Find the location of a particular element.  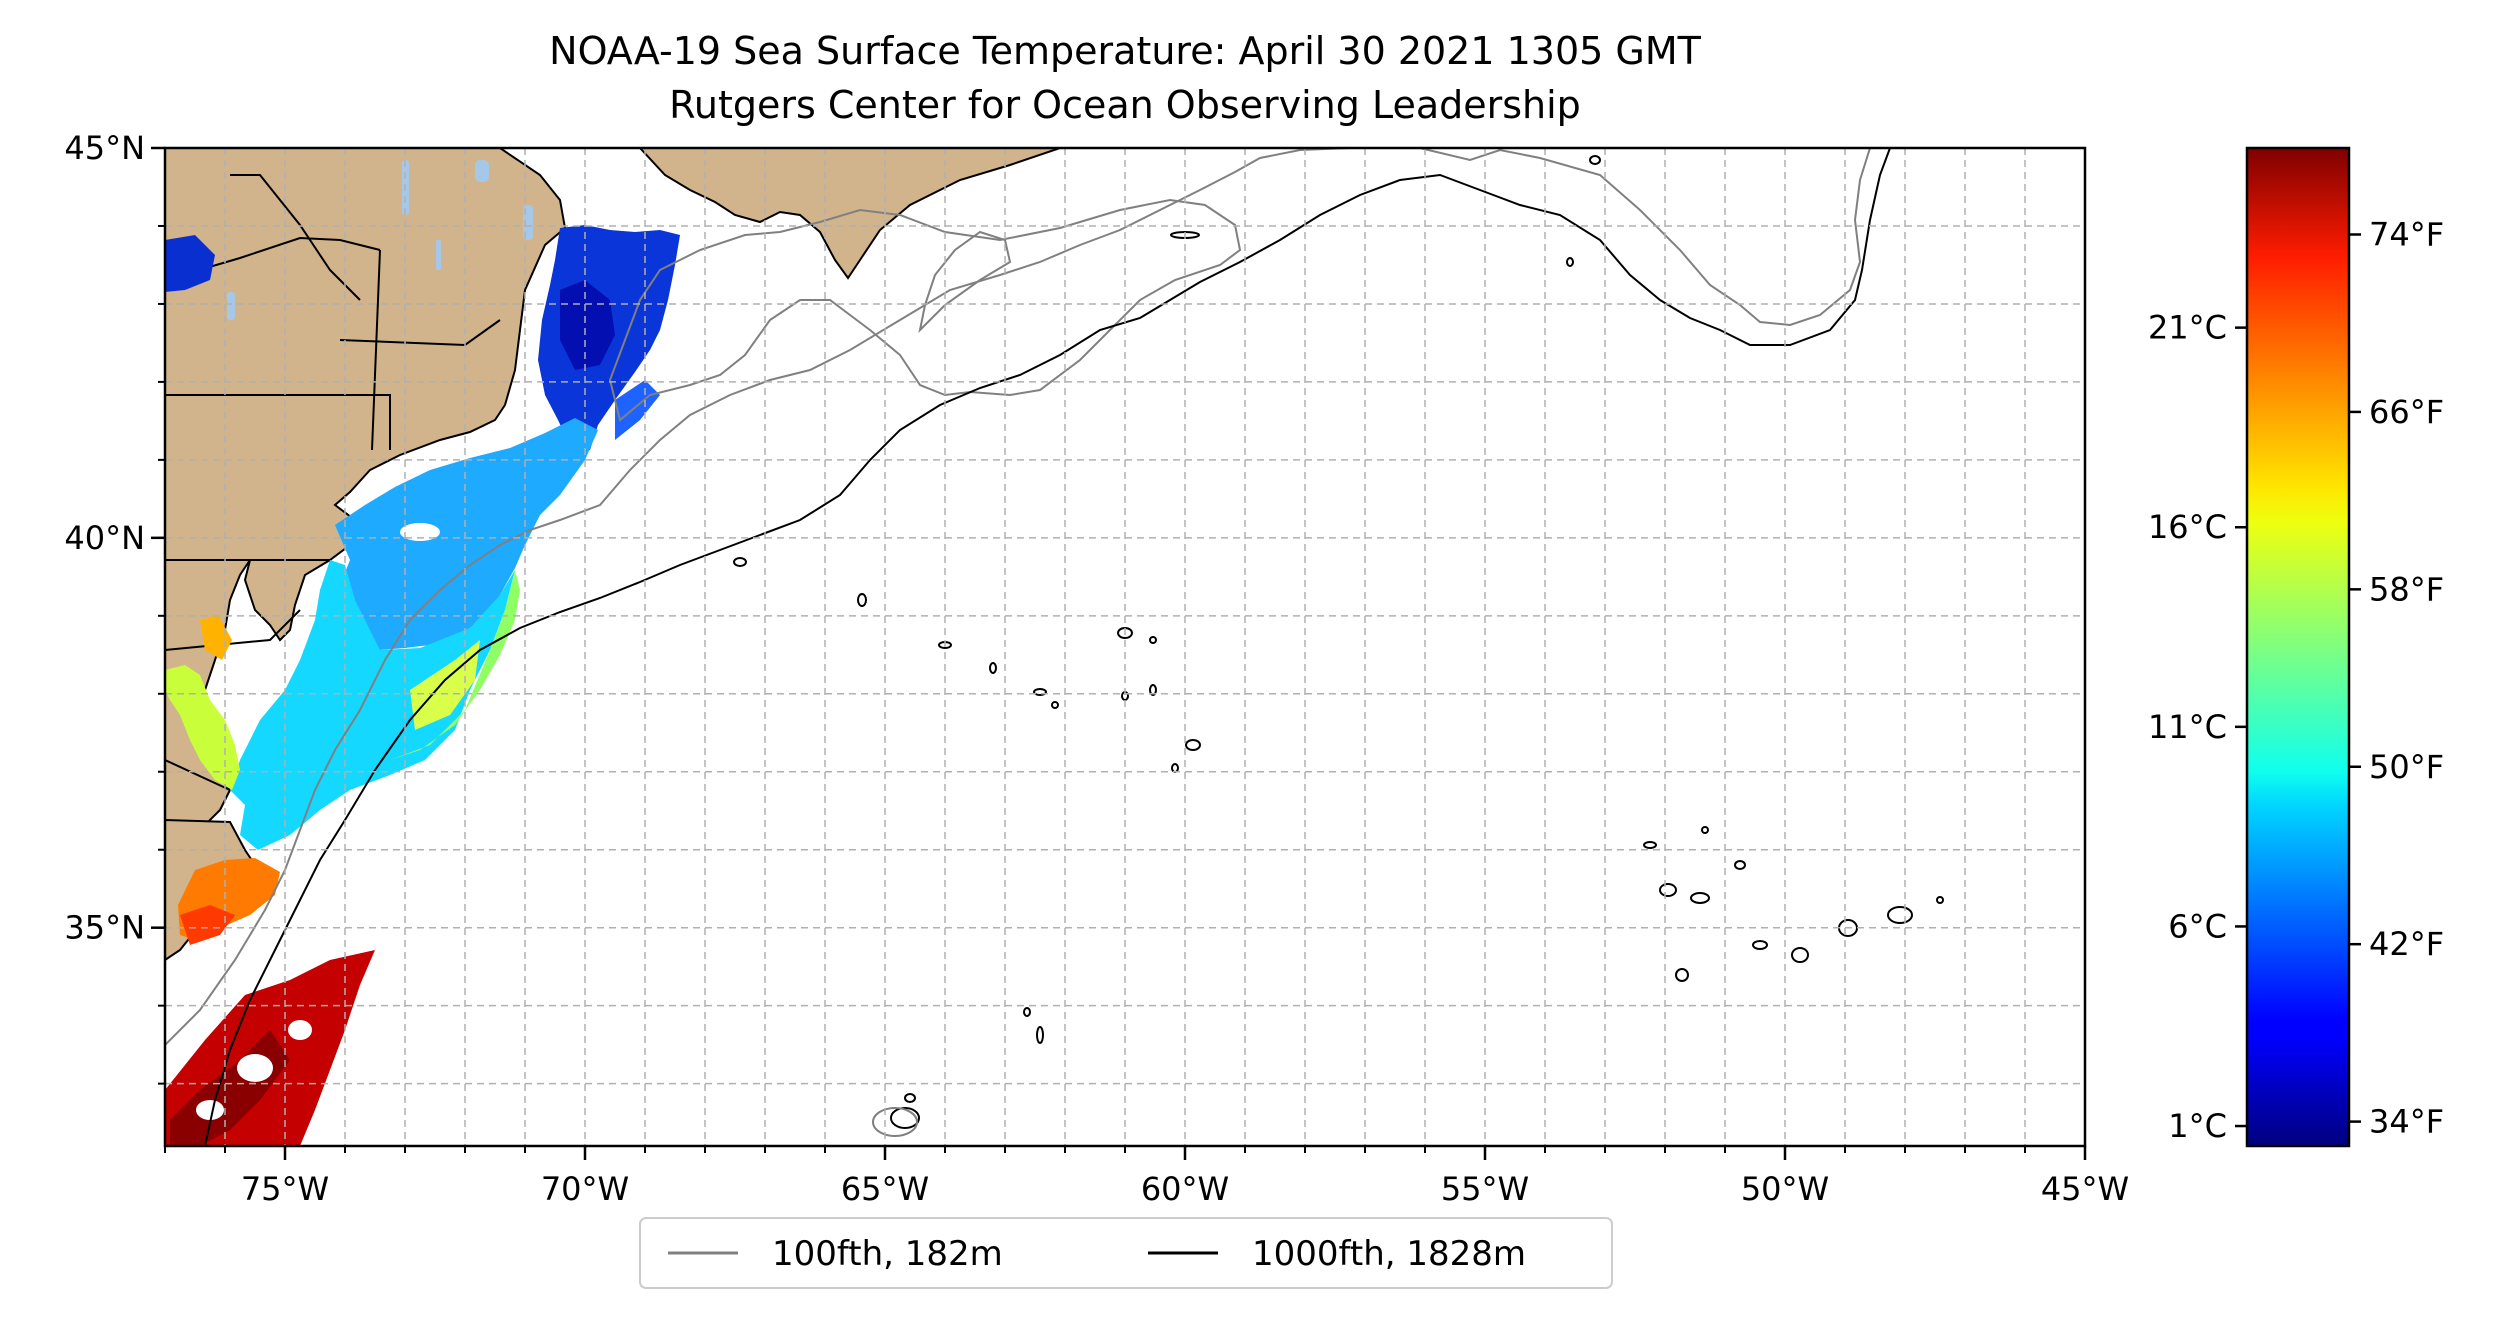

lat-tick-label: 40°N is located at coordinates (104, 538).